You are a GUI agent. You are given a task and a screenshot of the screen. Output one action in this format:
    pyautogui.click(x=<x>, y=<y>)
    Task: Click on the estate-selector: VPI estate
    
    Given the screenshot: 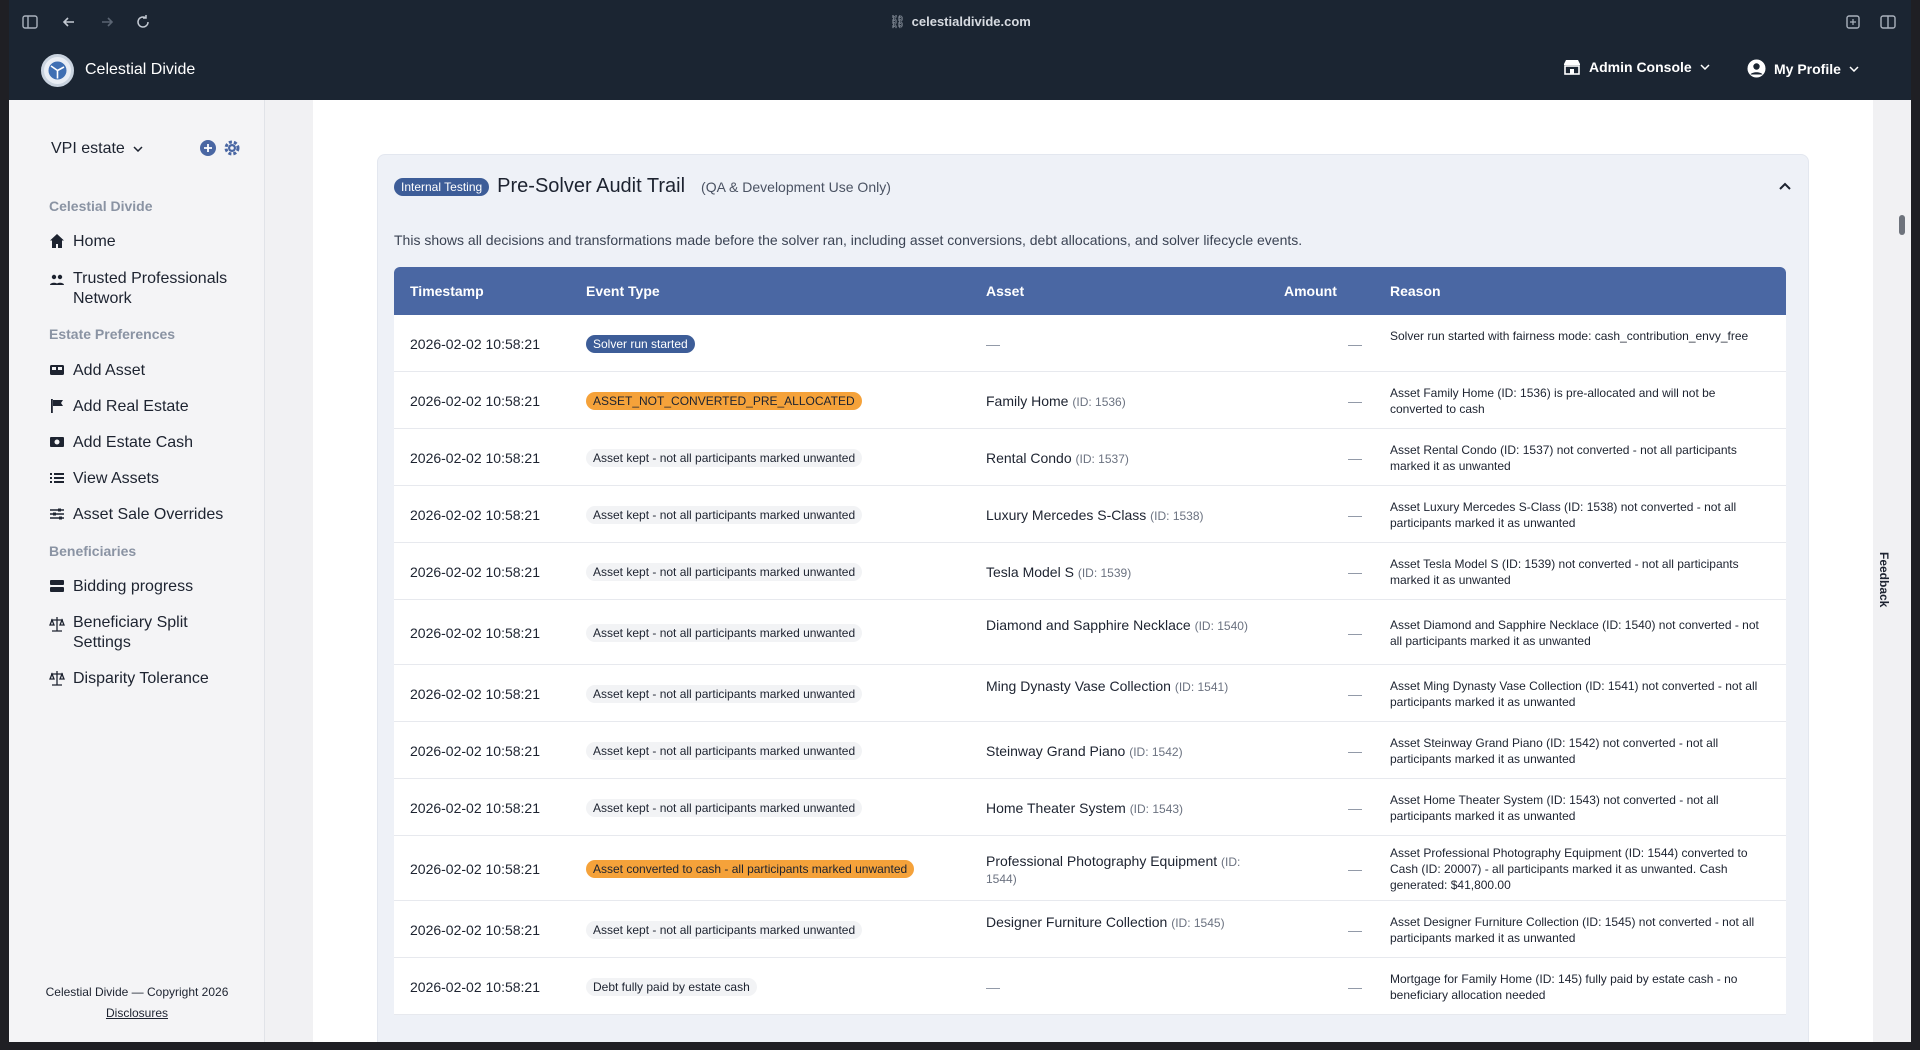 What is the action you would take?
    pyautogui.click(x=97, y=149)
    